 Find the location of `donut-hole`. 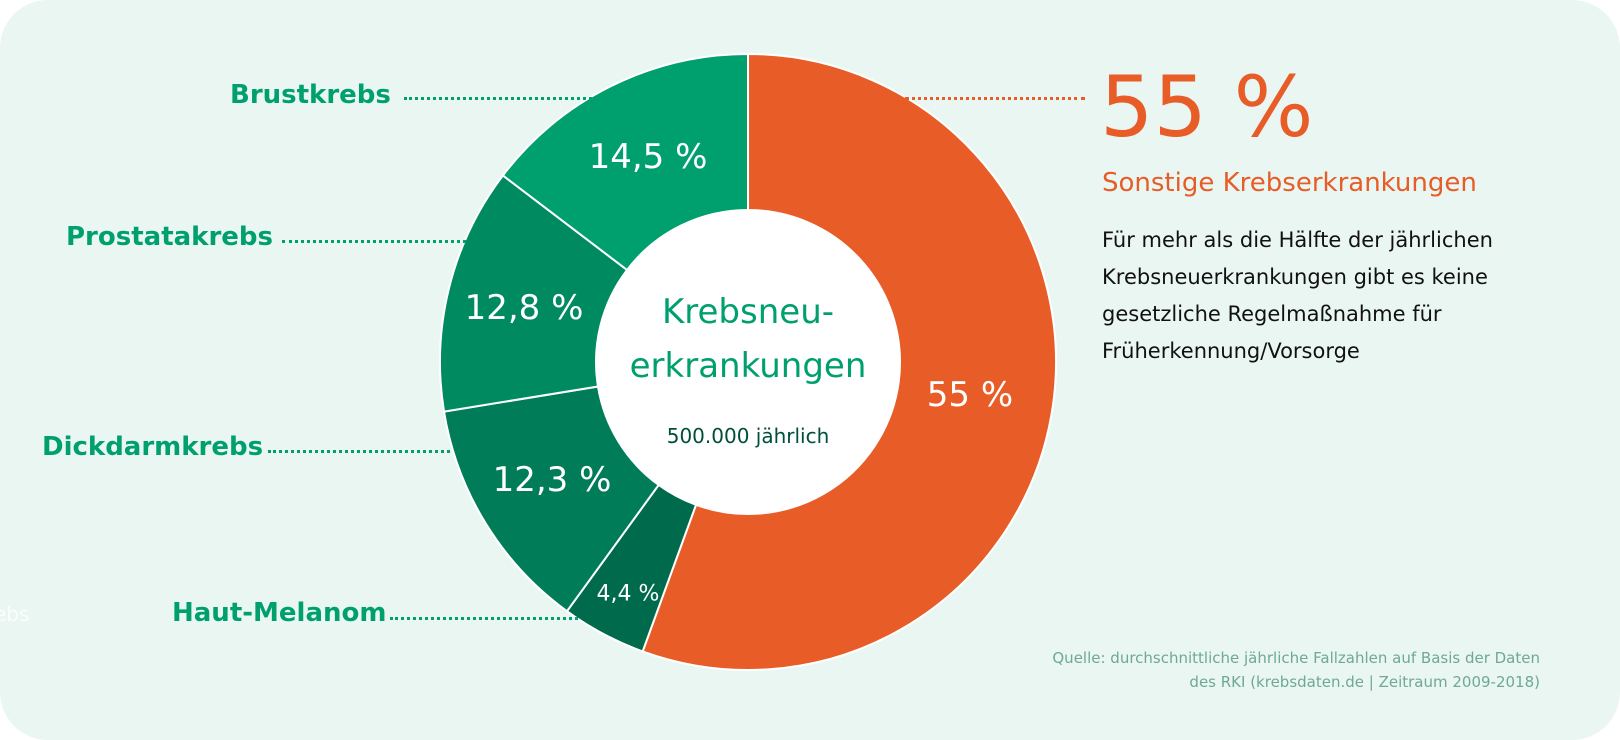

donut-hole is located at coordinates (748, 362).